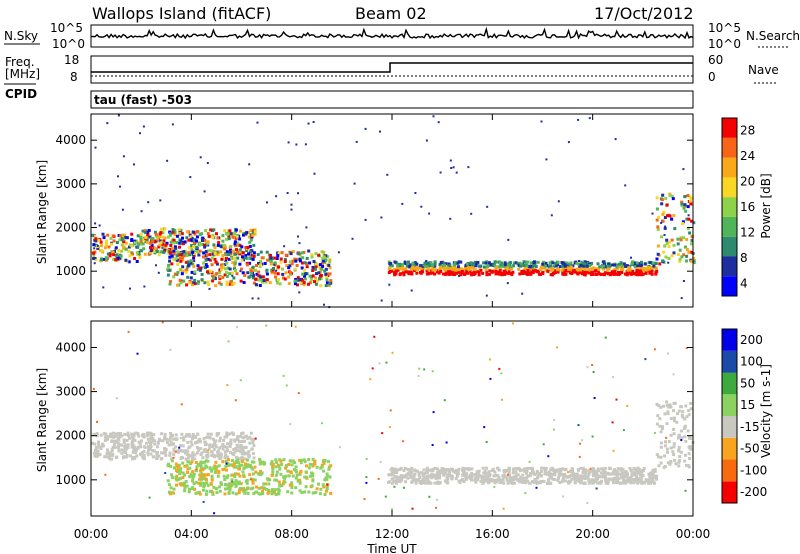 The width and height of the screenshot is (800, 554). What do you see at coordinates (729, 416) in the screenshot?
I see `colorbar-frame` at bounding box center [729, 416].